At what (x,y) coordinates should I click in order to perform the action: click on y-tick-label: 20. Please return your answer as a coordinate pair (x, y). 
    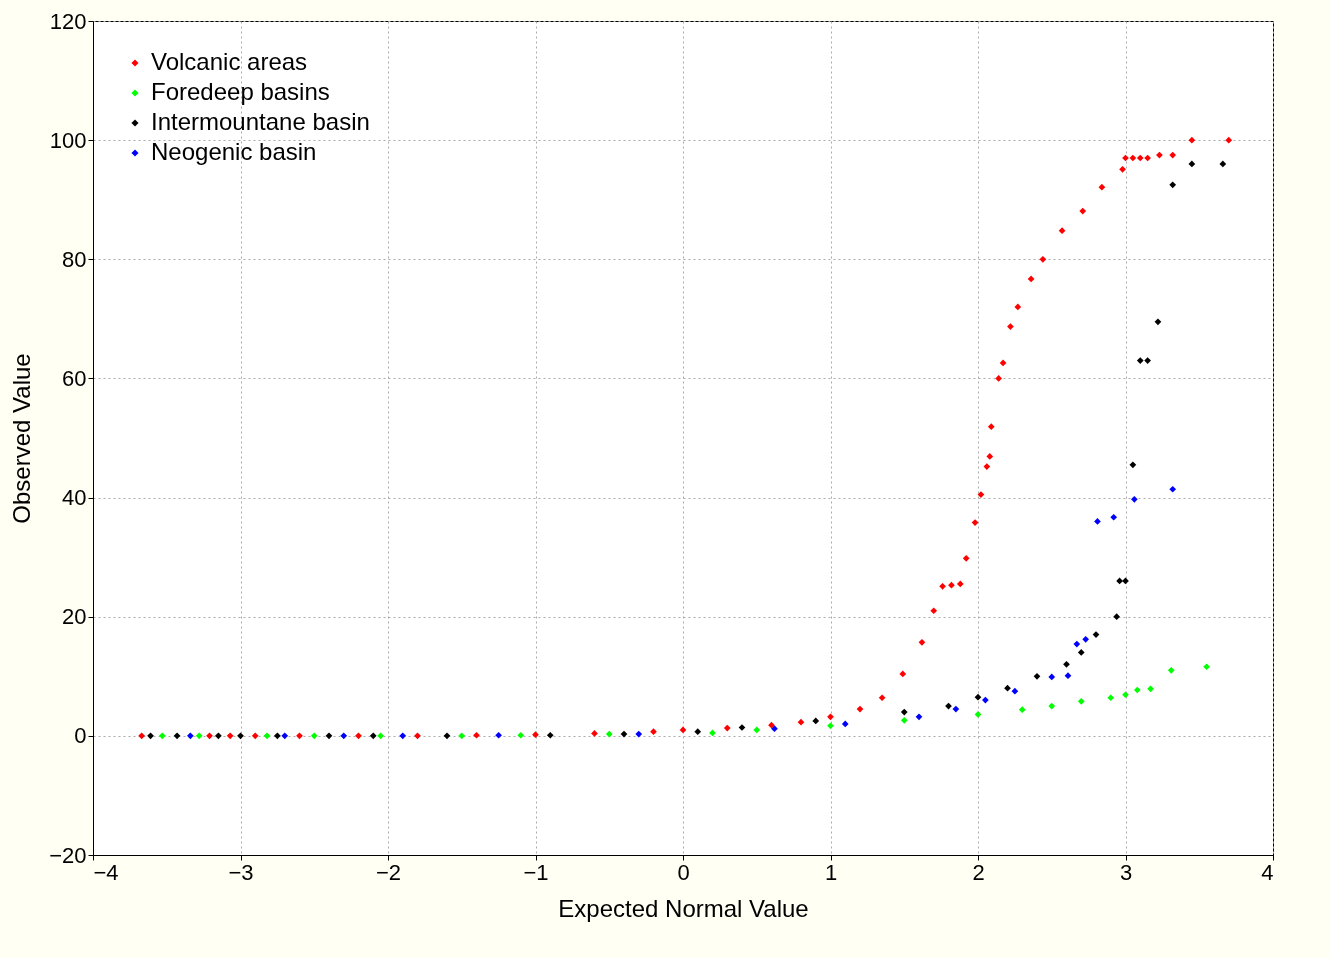
    Looking at the image, I should click on (74, 617).